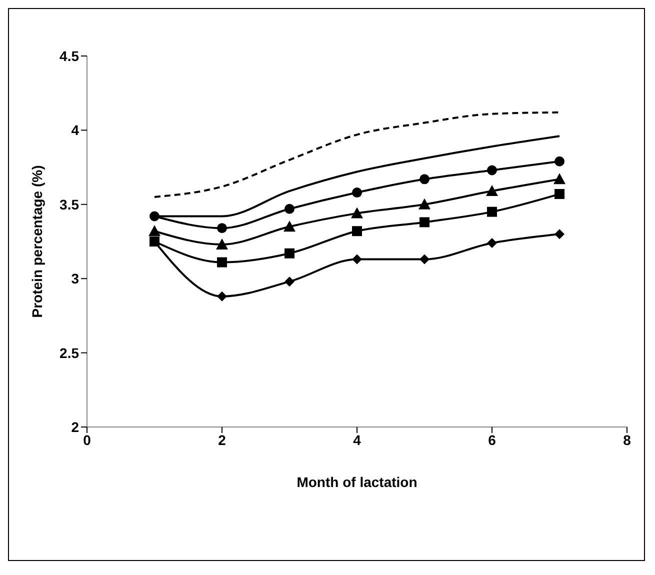 This screenshot has height=575, width=655. Describe the element at coordinates (357, 154) in the screenshot. I see `line-series` at that location.